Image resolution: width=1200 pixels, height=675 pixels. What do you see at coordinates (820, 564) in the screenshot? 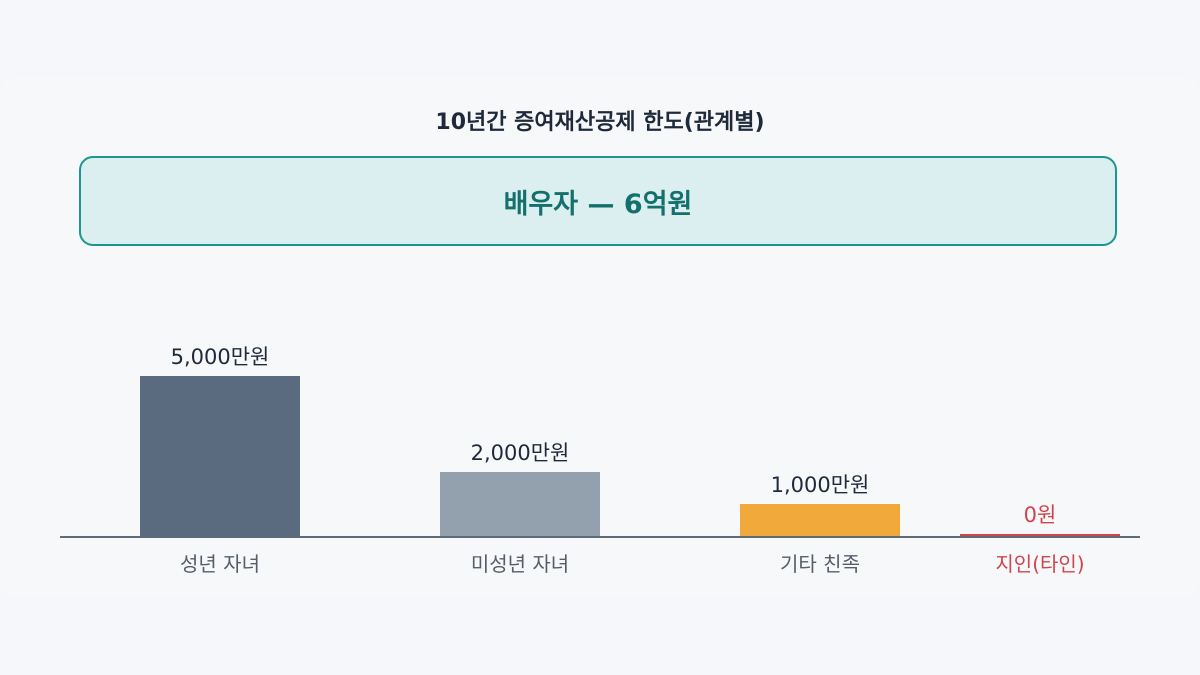
I see `category-label-2: 기타 친족` at bounding box center [820, 564].